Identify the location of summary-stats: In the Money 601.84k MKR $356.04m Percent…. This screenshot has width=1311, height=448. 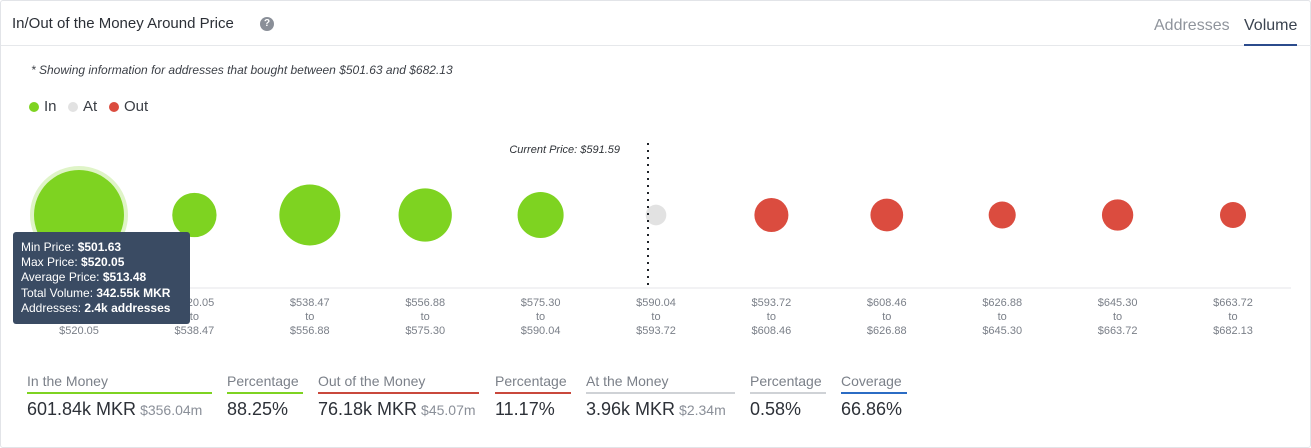
(656, 403).